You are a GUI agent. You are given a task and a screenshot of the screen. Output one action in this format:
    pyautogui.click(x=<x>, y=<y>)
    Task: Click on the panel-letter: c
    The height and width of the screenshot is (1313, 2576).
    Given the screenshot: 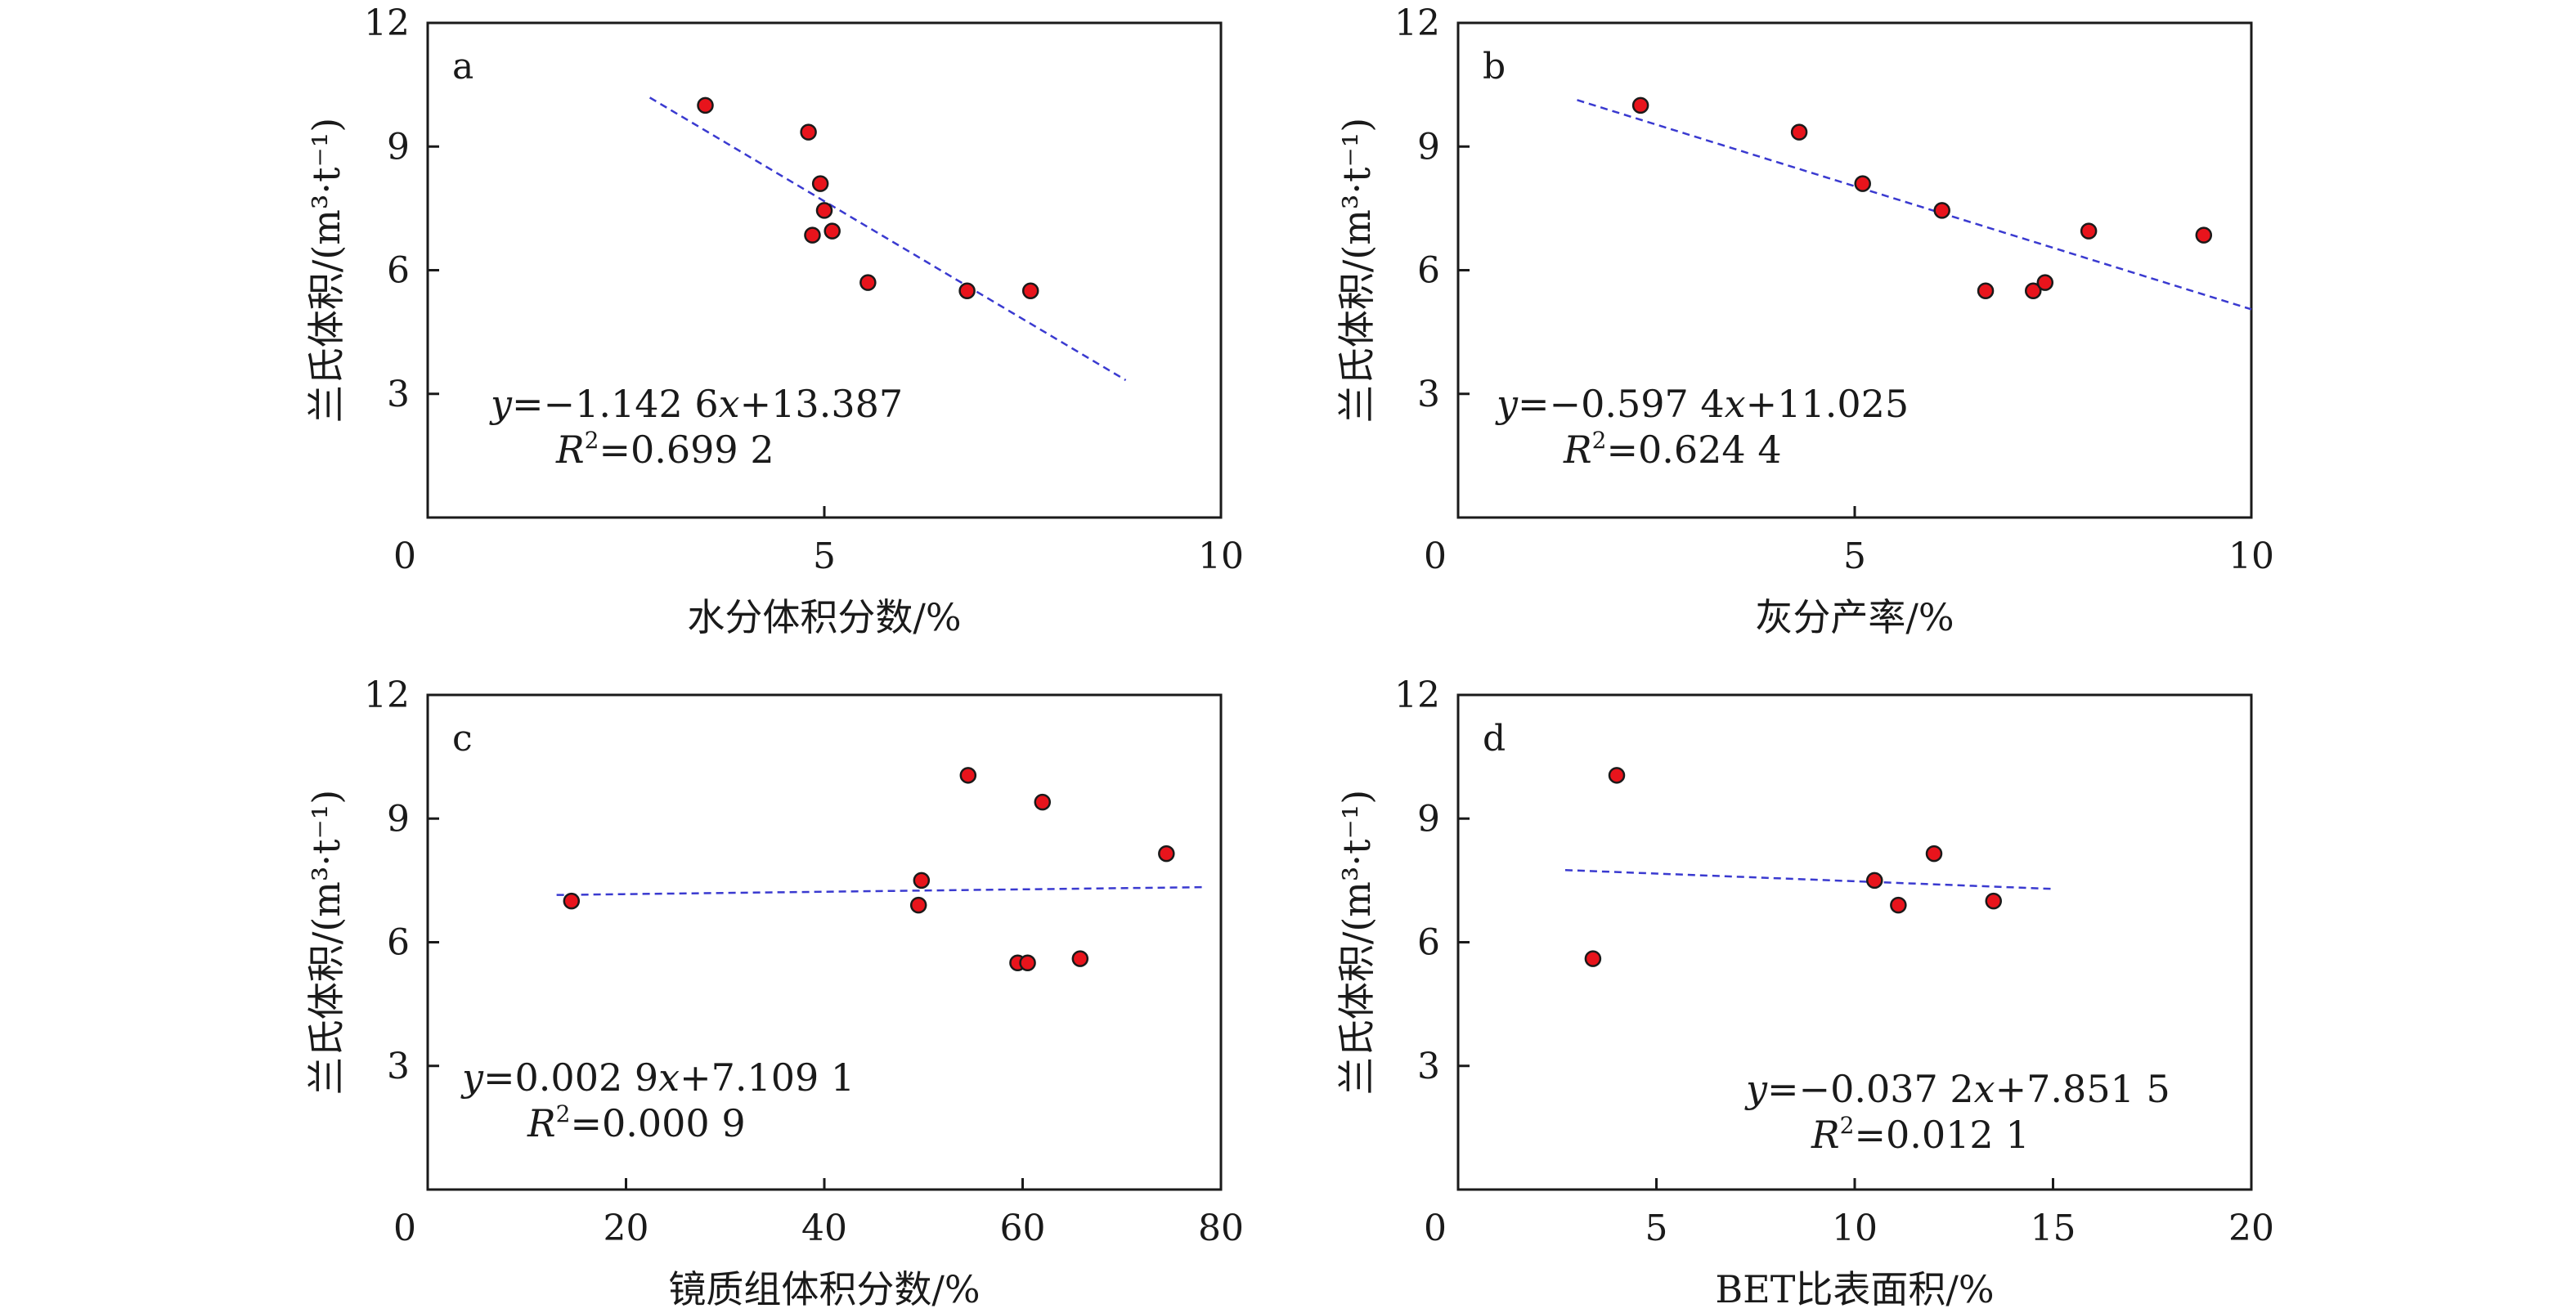 What is the action you would take?
    pyautogui.click(x=462, y=739)
    